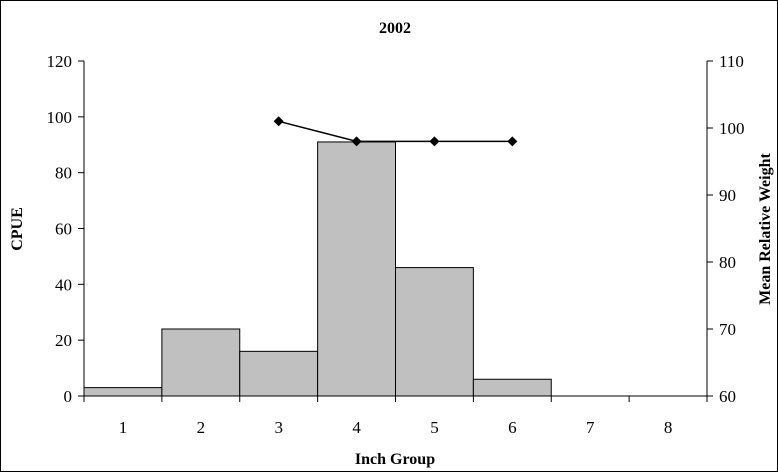 The image size is (778, 472). I want to click on relative-weight-line, so click(395, 131).